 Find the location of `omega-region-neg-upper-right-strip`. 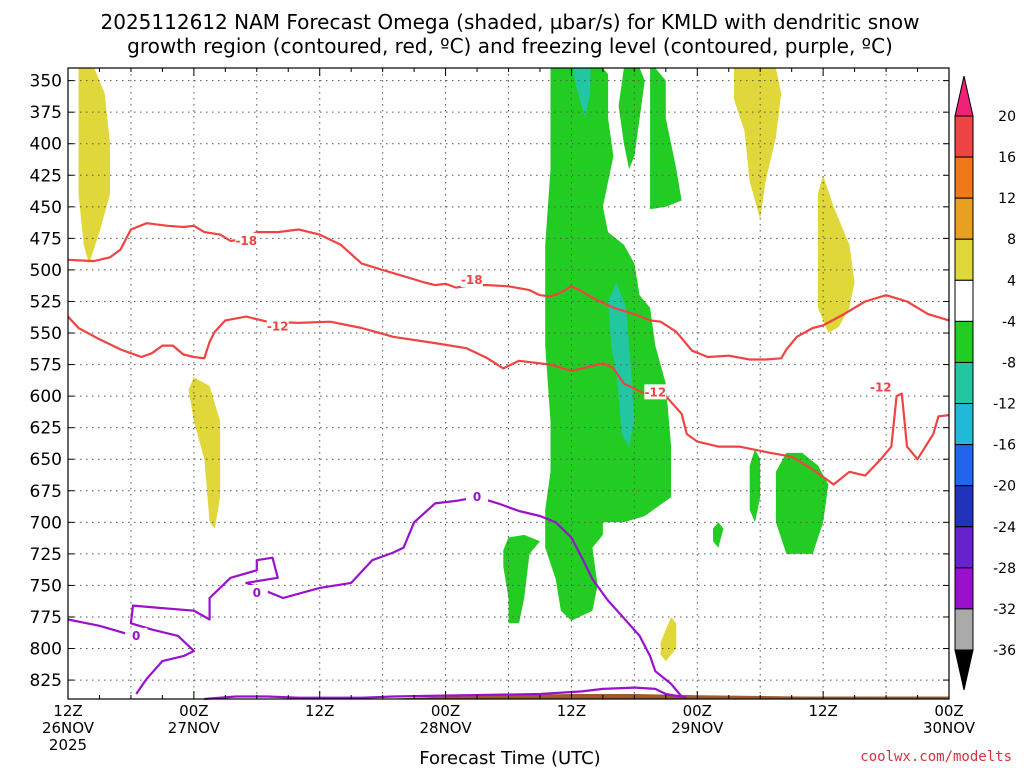

omega-region-neg-upper-right-strip is located at coordinates (631, 118).